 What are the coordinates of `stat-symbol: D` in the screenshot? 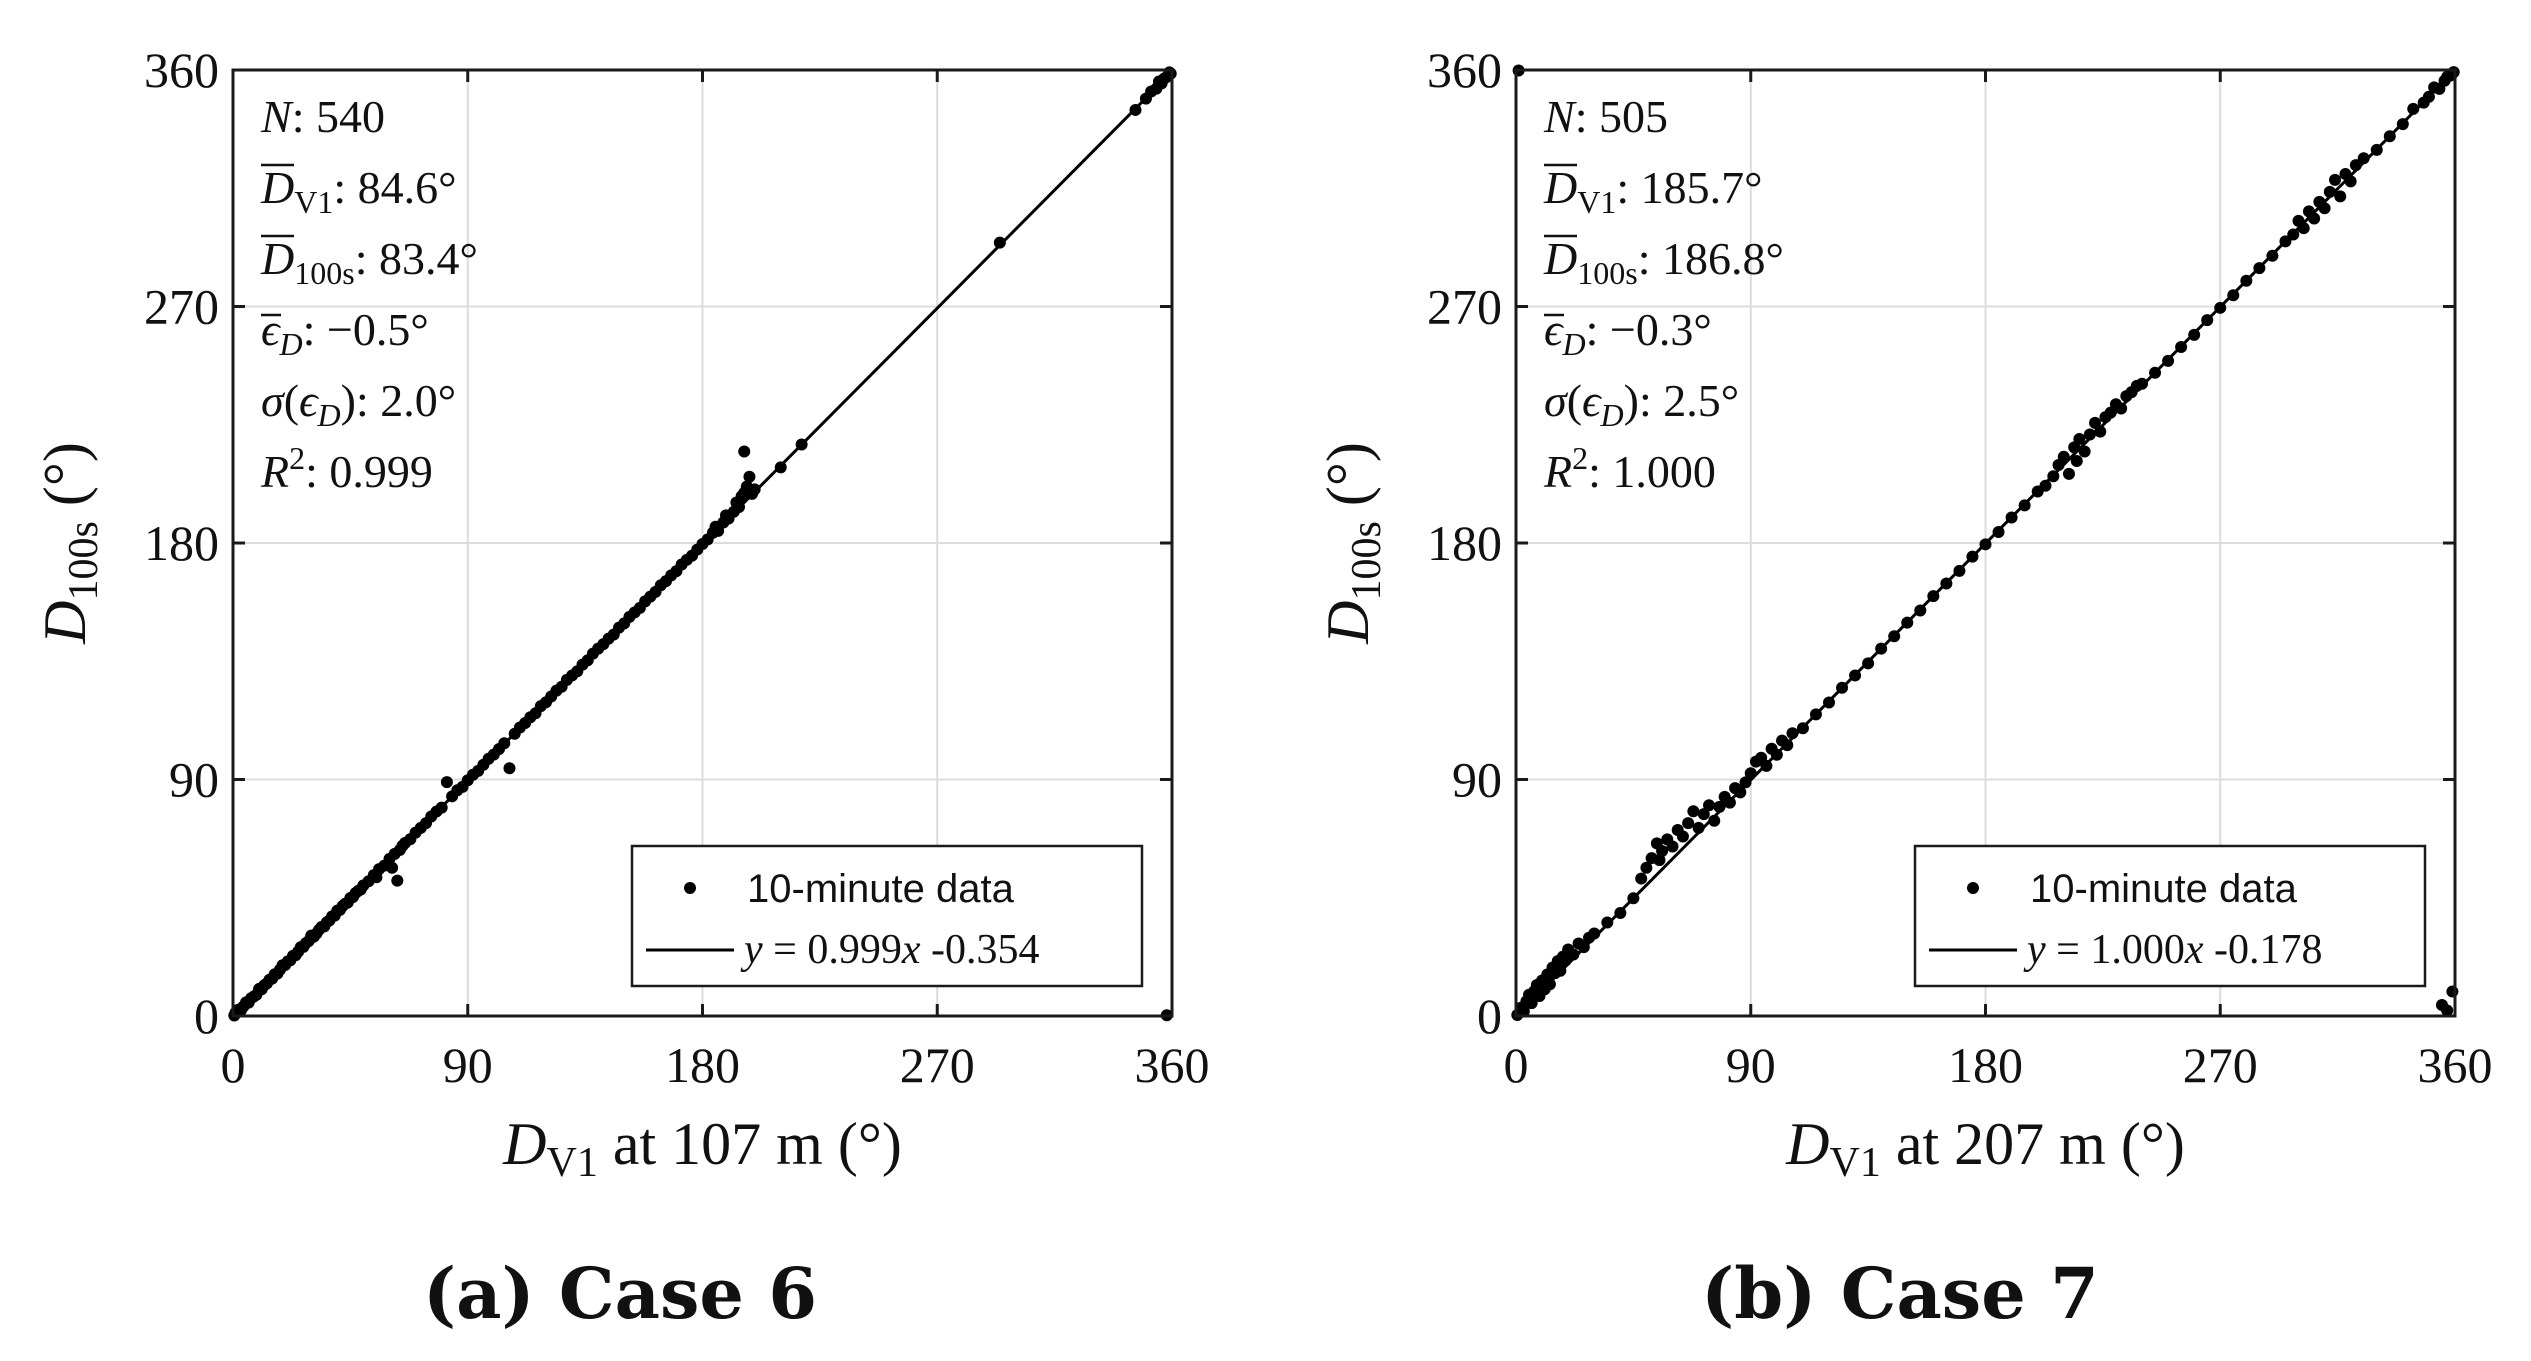 It's located at (1560, 258).